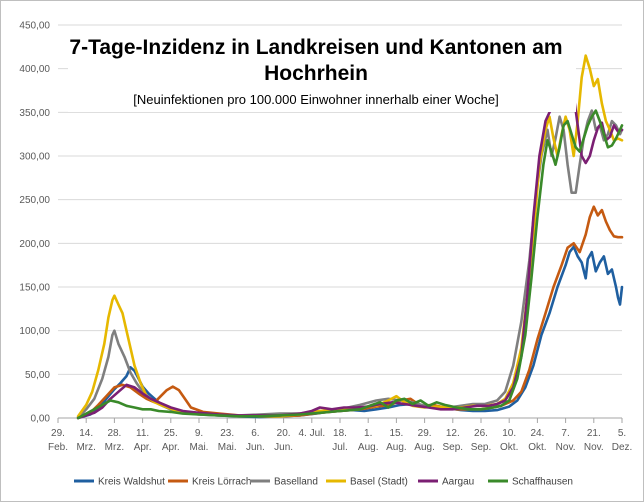 The width and height of the screenshot is (644, 502). I want to click on x-tick-label: 10., so click(509, 433).